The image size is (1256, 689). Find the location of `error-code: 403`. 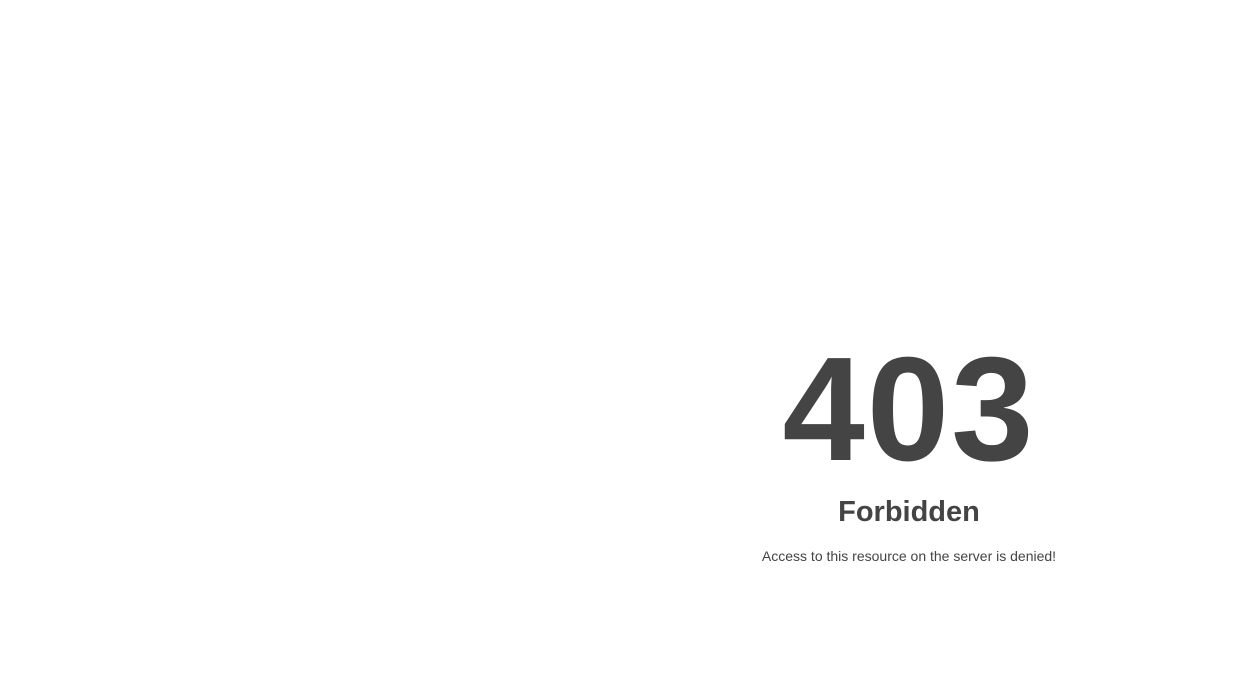

error-code: 403 is located at coordinates (909, 409).